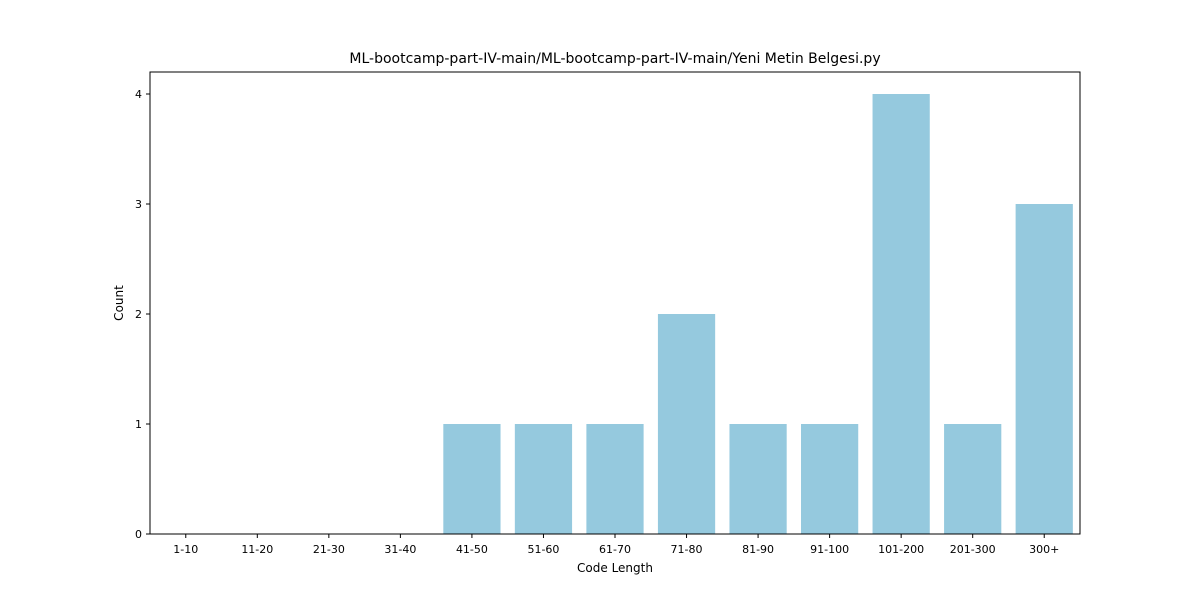  I want to click on x-tick-label: 201-300, so click(973, 549).